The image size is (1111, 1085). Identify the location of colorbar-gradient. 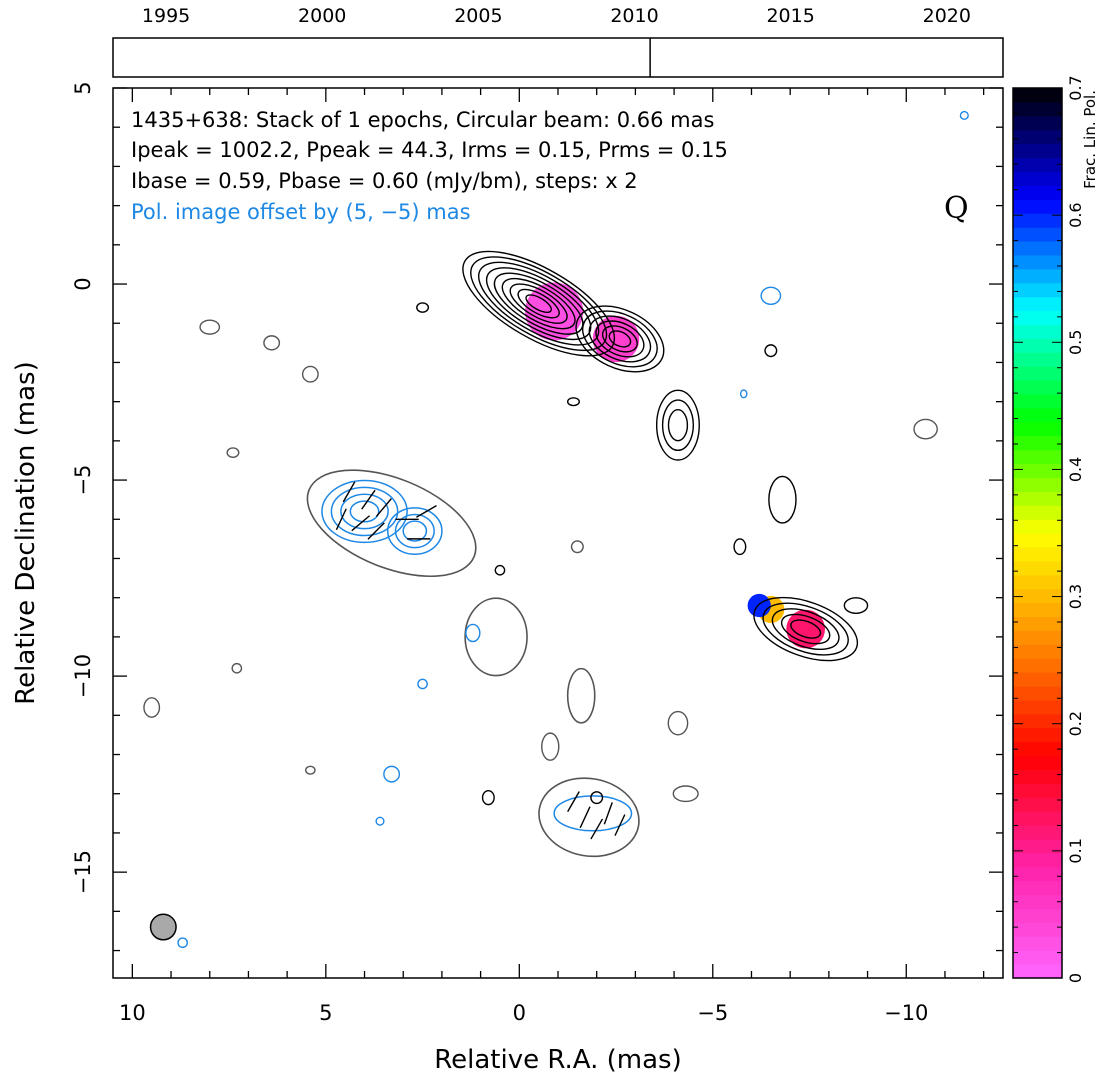
(1037, 533).